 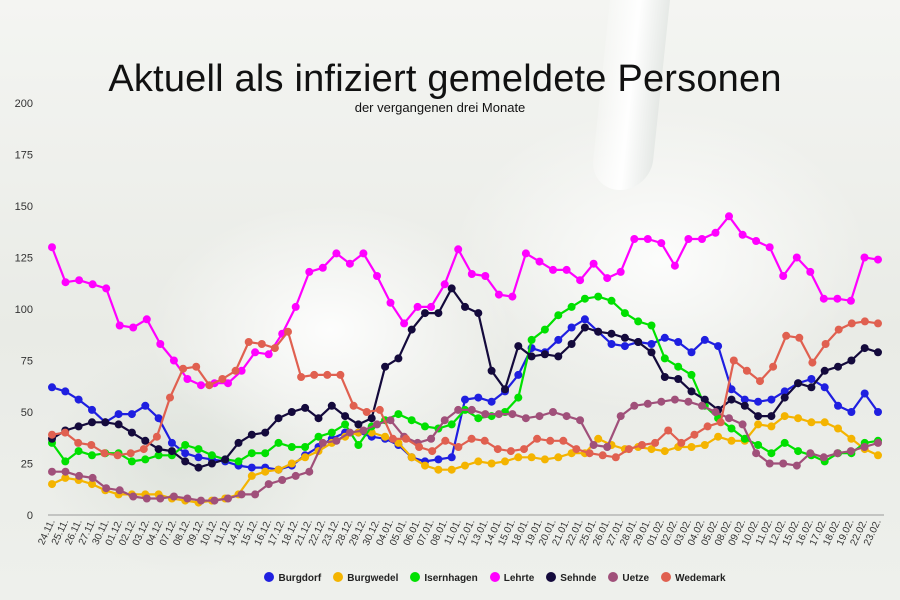 What do you see at coordinates (451, 578) in the screenshot?
I see `legend-label: Isernhagen` at bounding box center [451, 578].